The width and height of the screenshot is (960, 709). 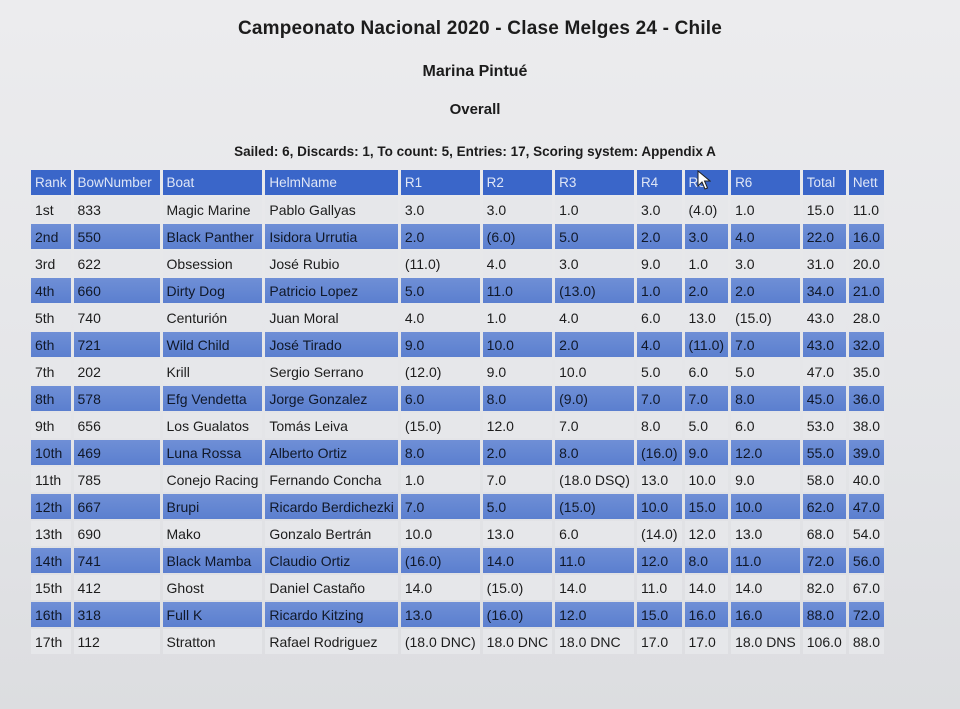 I want to click on cell-r5: 8.0, so click(x=706, y=560).